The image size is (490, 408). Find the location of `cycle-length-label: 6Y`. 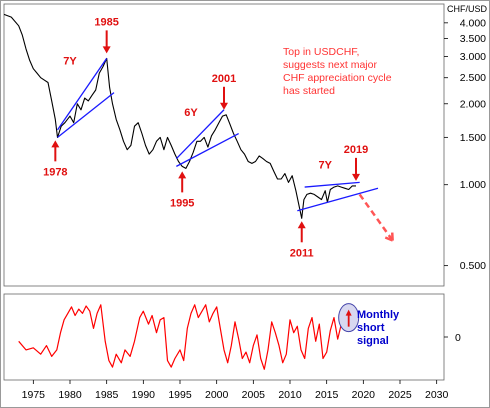

cycle-length-label: 6Y is located at coordinates (191, 113).